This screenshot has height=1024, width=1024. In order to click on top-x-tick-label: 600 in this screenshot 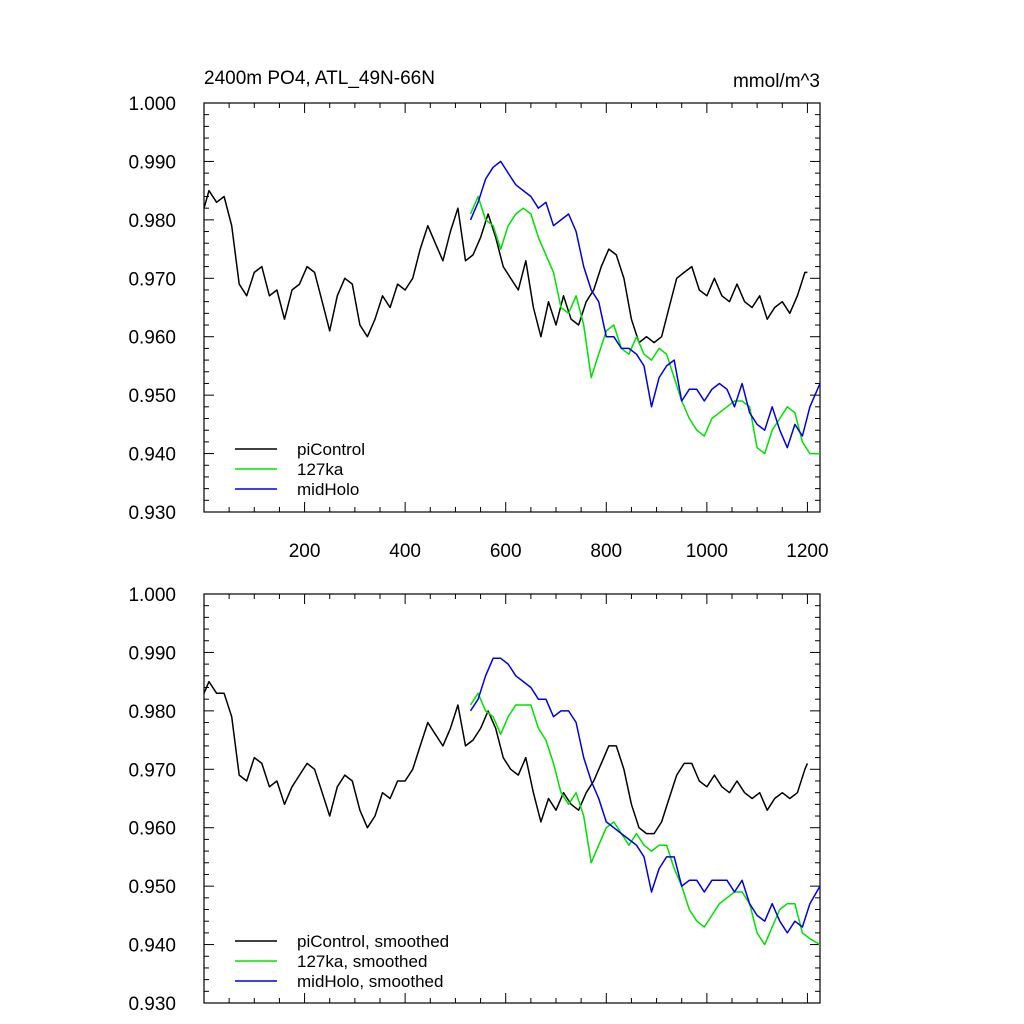, I will do `click(506, 551)`.